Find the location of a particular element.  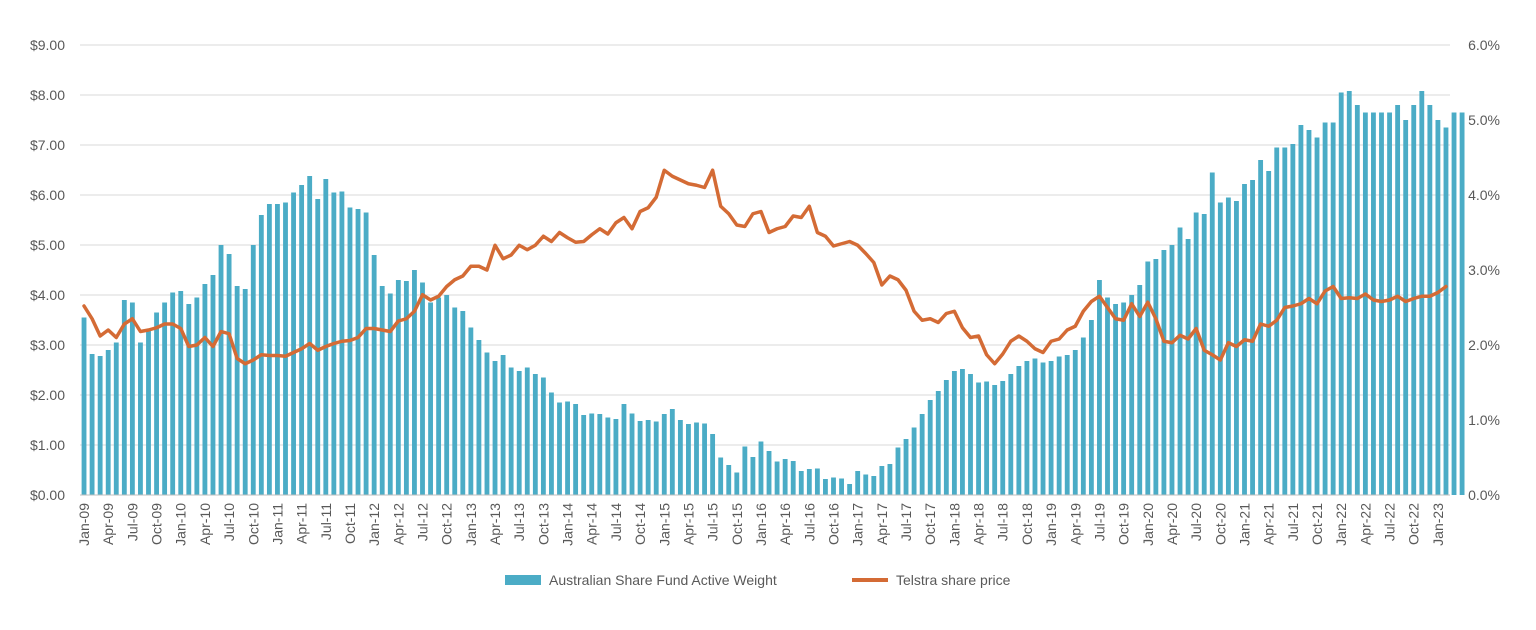

x-tick-label: Oct-20 is located at coordinates (1220, 524).